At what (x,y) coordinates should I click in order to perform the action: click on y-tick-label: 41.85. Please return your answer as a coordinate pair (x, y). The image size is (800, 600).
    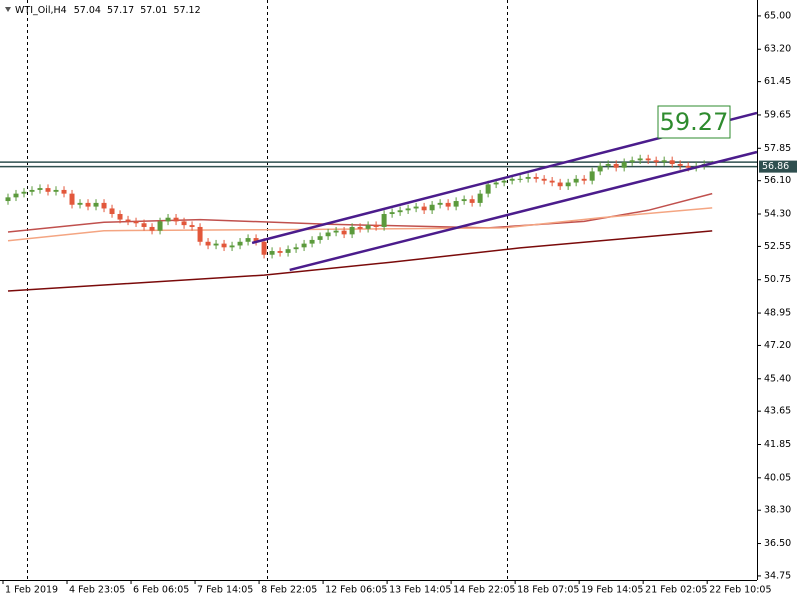
    Looking at the image, I should click on (777, 444).